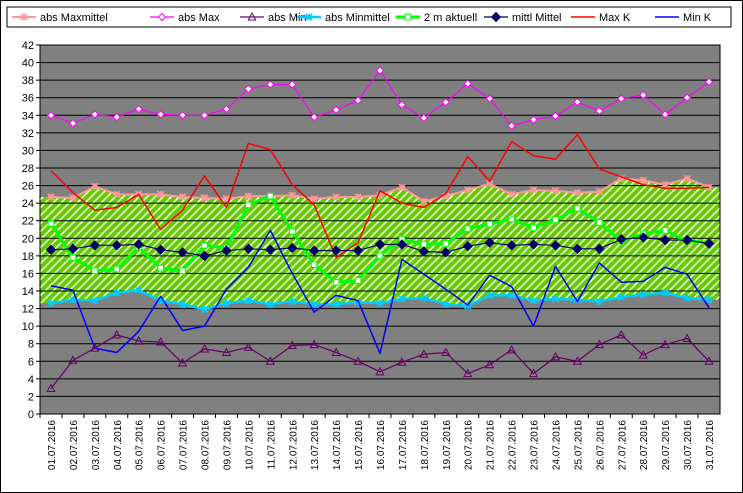 Image resolution: width=743 pixels, height=493 pixels. Describe the element at coordinates (118, 445) in the screenshot. I see `x-tick-label: 04.07.2016` at that location.